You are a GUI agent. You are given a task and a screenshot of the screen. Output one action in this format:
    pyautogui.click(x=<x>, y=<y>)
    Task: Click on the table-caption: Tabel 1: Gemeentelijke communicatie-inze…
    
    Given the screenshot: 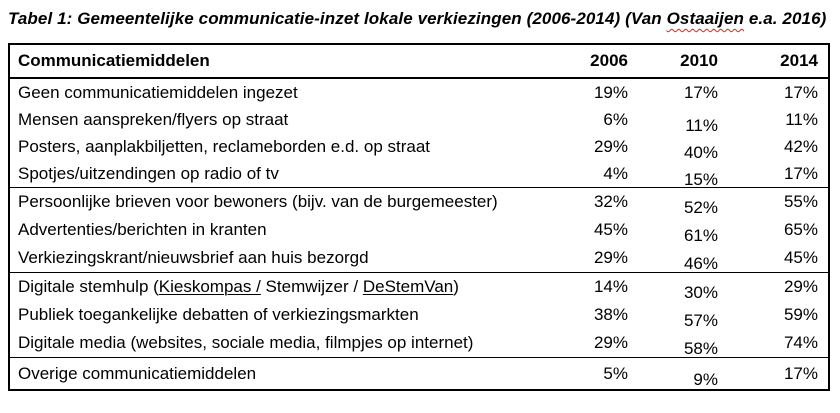 What is the action you would take?
    pyautogui.click(x=422, y=19)
    